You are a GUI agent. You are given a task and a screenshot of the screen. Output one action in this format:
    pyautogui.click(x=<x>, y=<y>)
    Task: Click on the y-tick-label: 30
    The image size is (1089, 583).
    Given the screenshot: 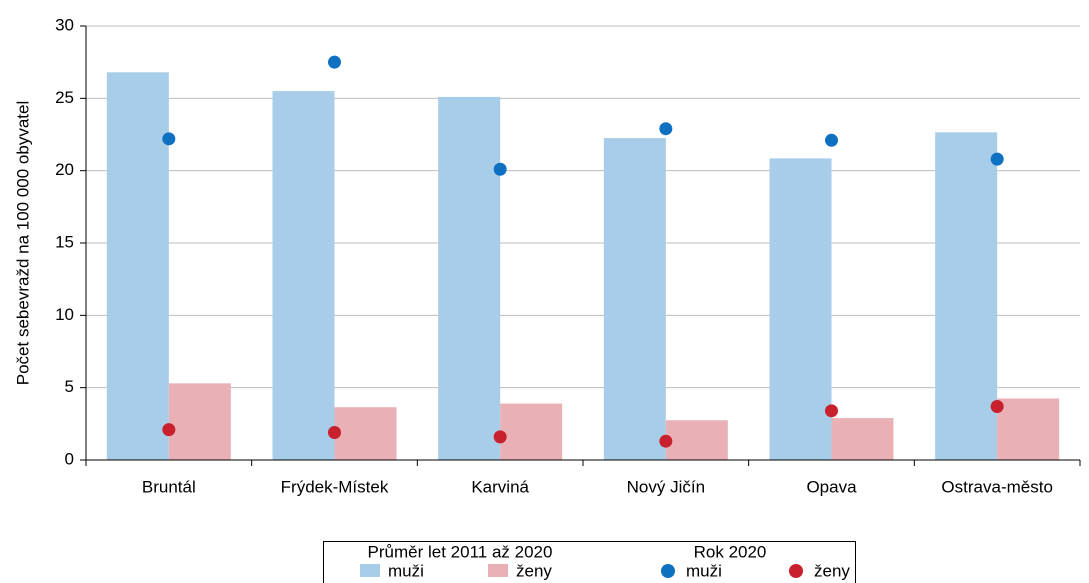 What is the action you would take?
    pyautogui.click(x=64, y=24)
    